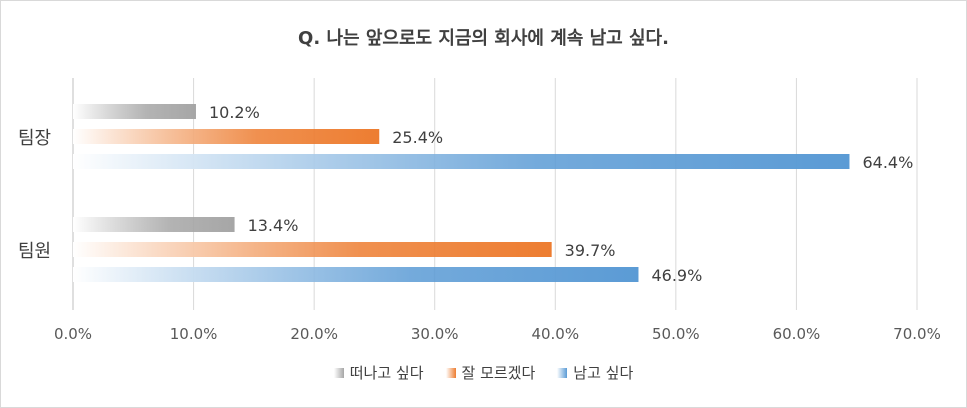 This screenshot has width=967, height=408. Describe the element at coordinates (34, 138) in the screenshot. I see `category-label: 팀장` at that location.